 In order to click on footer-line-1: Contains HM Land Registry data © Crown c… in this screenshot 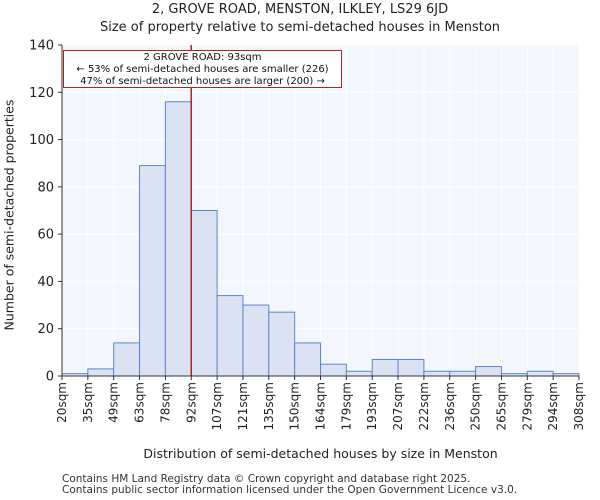, I will do `click(266, 479)`.